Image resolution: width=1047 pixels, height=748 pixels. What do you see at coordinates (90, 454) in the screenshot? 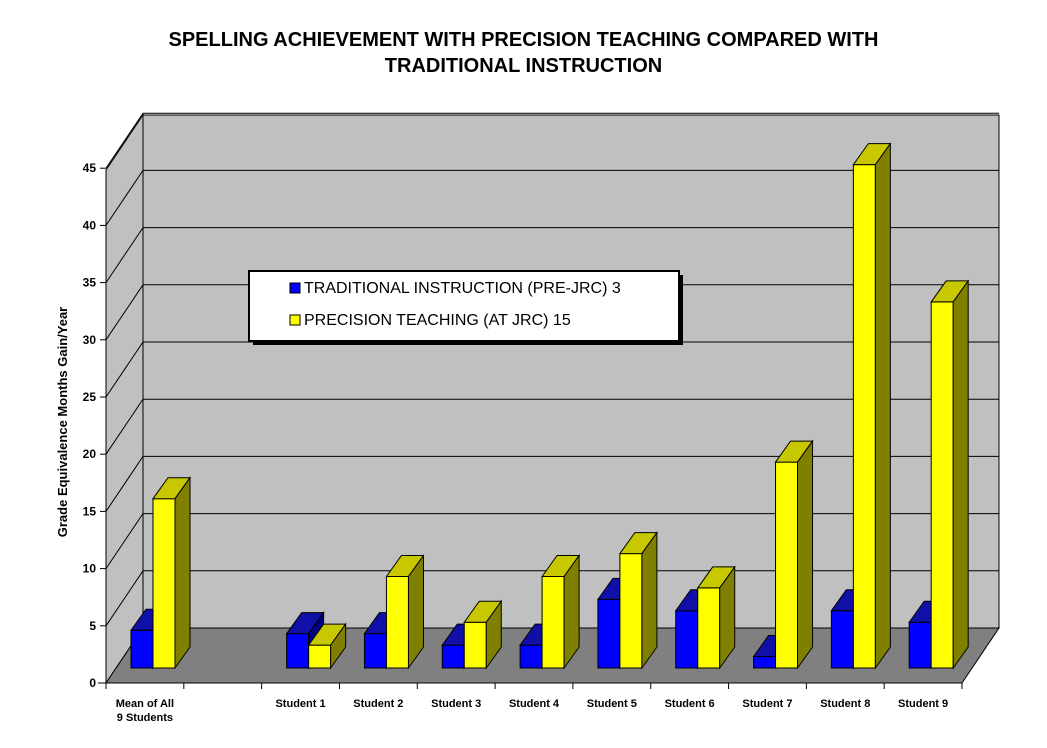
I see `y-tick-label: 20` at bounding box center [90, 454].